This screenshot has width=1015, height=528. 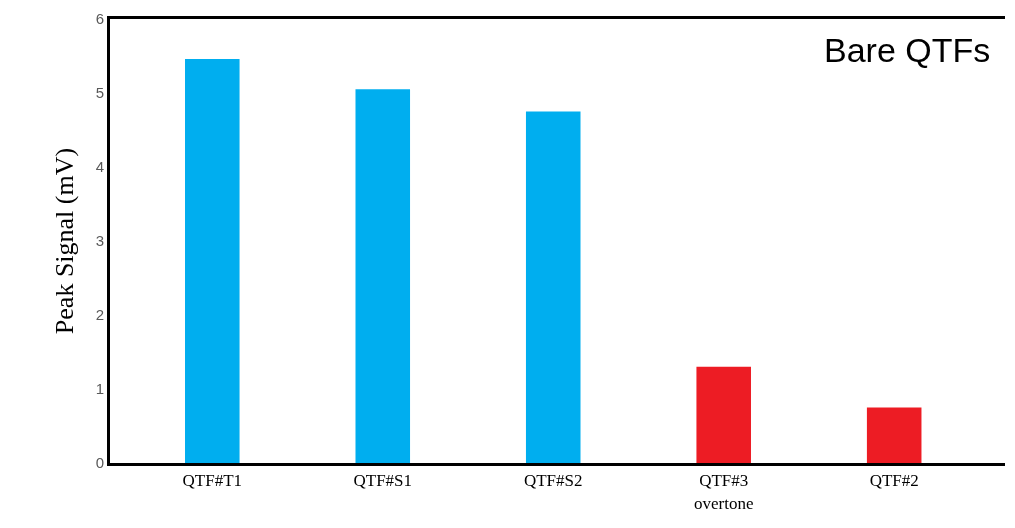 I want to click on x-tick-label: QTF#S2, so click(x=553, y=481).